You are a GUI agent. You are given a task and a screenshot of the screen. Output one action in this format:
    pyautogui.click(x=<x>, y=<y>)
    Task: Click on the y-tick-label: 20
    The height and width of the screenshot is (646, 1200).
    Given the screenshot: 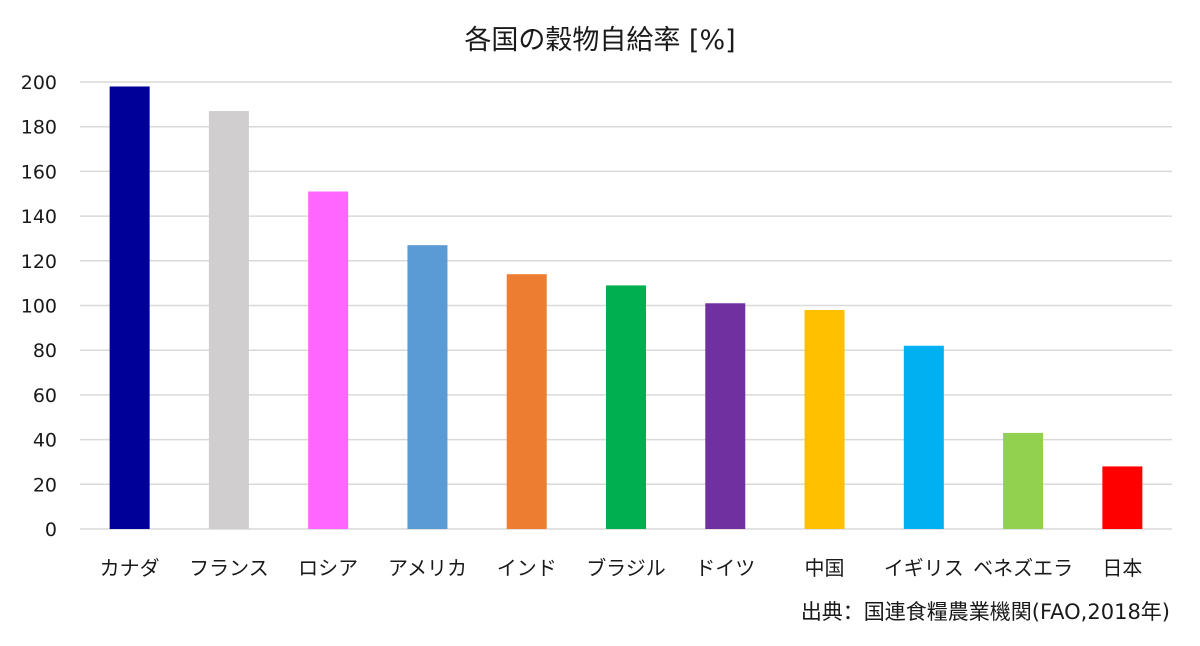 What is the action you would take?
    pyautogui.click(x=45, y=485)
    